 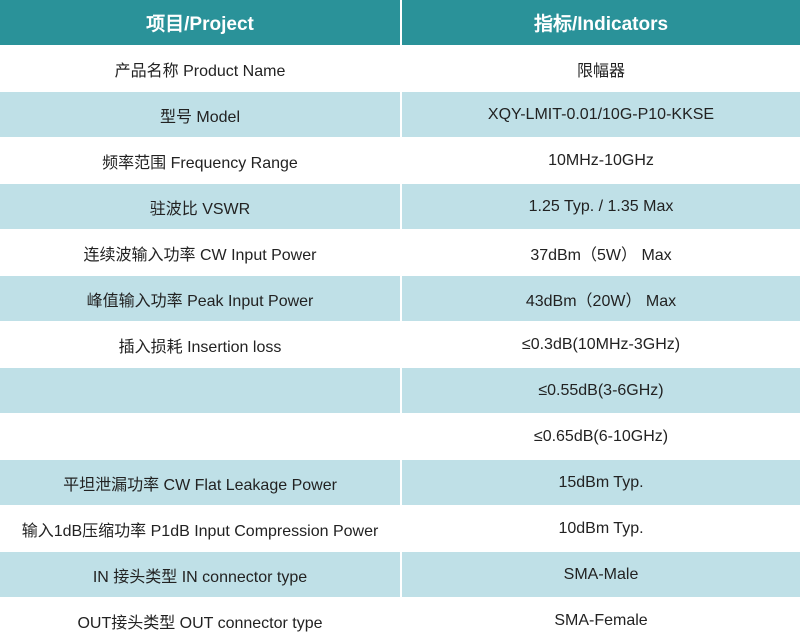 I want to click on project-cell: OUT接头类型 OUT connector type, so click(x=200, y=620).